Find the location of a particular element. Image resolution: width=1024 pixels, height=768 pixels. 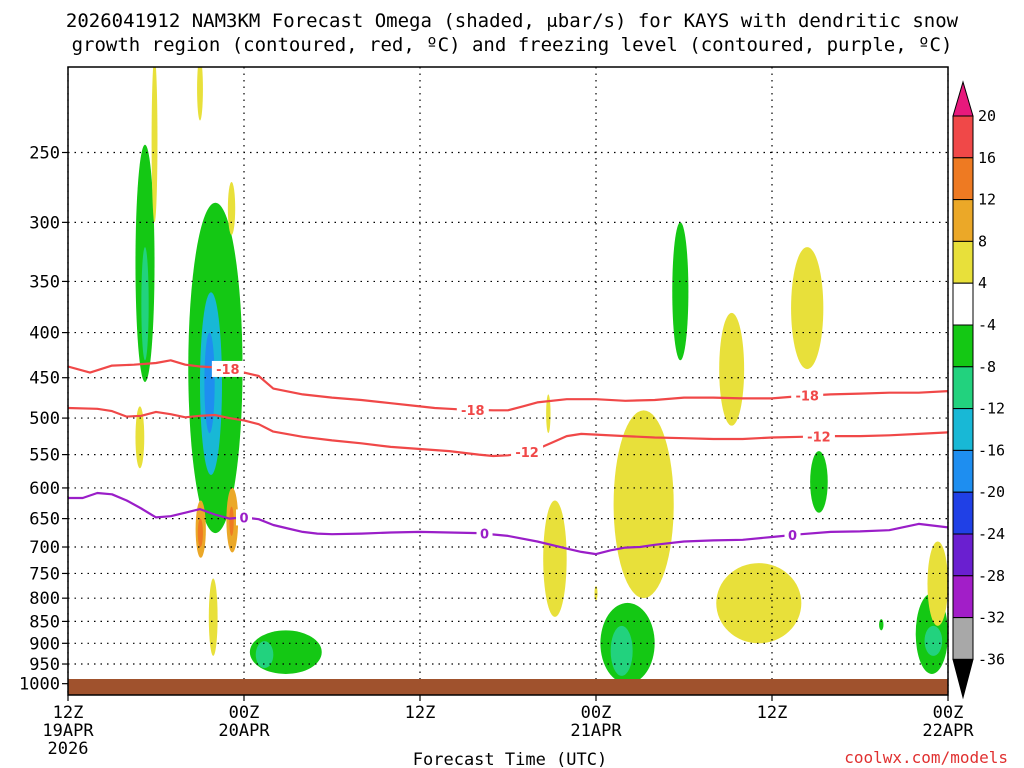

omega-region-upward-motion-19apr-22z-max is located at coordinates (209, 383).